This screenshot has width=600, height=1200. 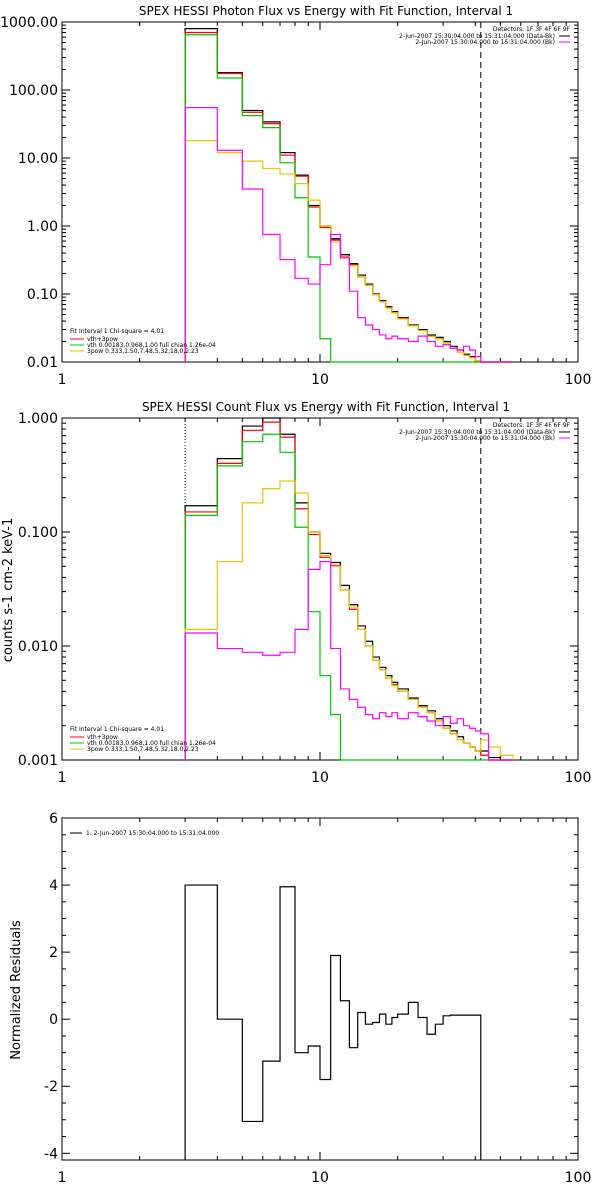 I want to click on count-series-3-step-line, so click(x=349, y=620).